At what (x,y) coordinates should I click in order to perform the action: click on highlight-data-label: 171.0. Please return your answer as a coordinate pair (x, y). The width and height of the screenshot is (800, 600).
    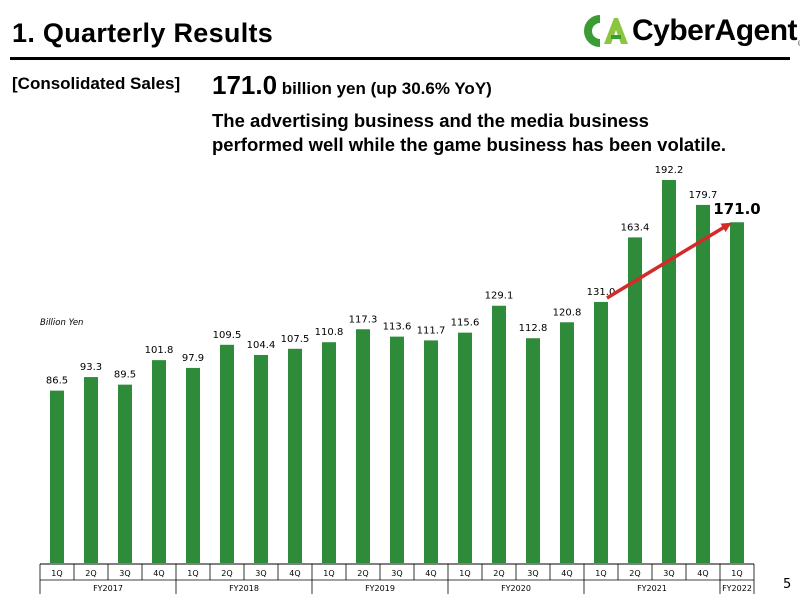
    Looking at the image, I should click on (736, 209).